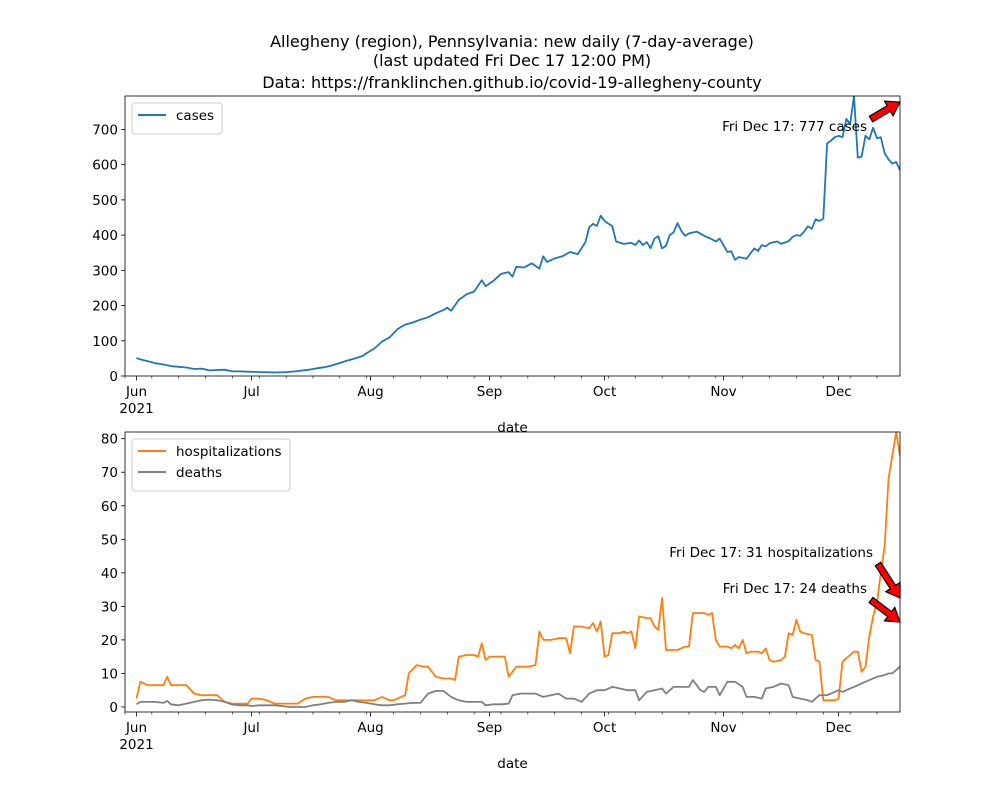 This screenshot has width=1000, height=800. I want to click on cases-panel-ytick-label: 0, so click(113, 377).